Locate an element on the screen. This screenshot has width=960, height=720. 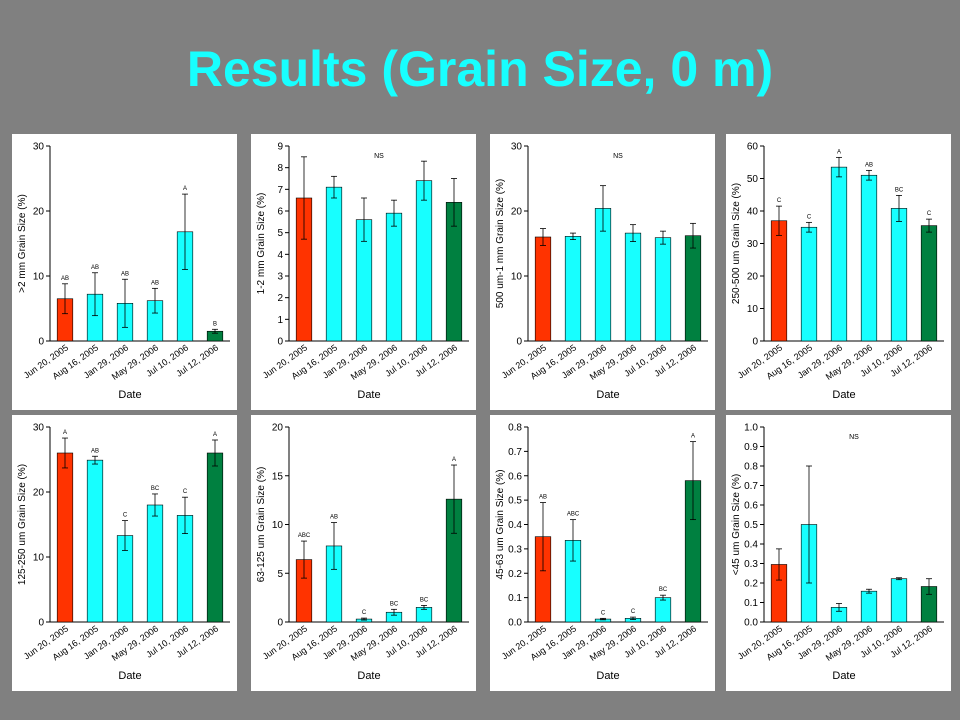
y-axis-label: >2 mm Grain Size (%) is located at coordinates (22, 243).